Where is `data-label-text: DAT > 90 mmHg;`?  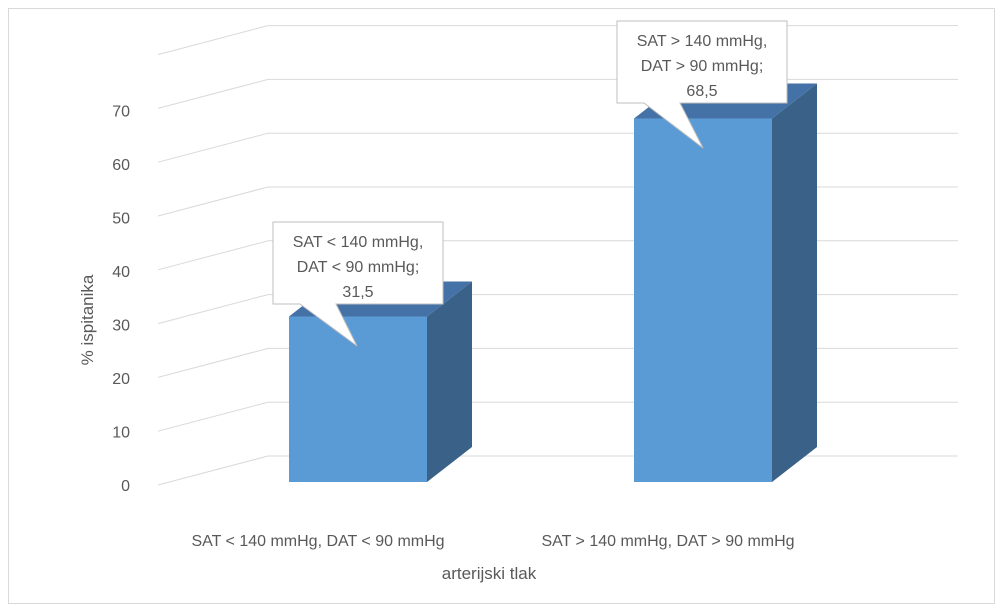
data-label-text: DAT > 90 mmHg; is located at coordinates (702, 66).